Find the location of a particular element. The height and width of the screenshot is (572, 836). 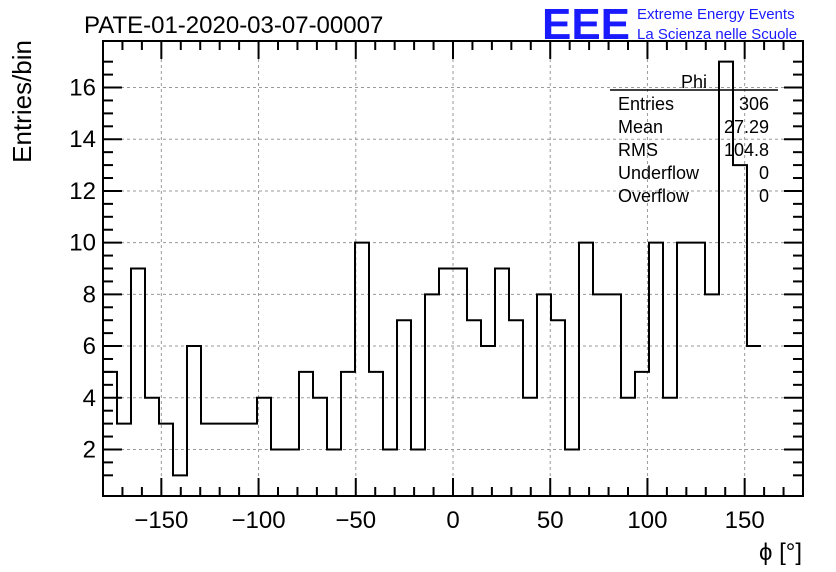

stats-label: Entries is located at coordinates (646, 104).